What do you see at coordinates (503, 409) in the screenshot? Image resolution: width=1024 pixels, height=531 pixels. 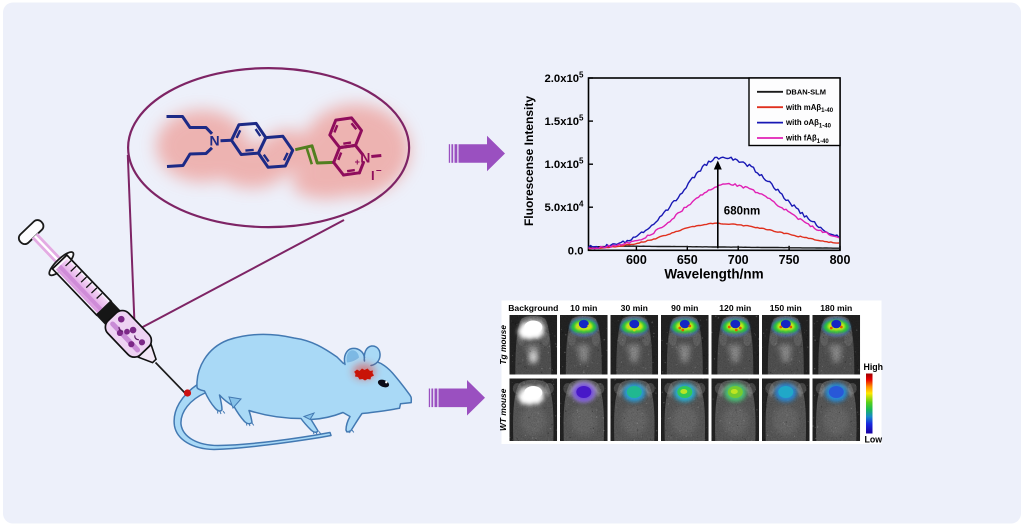 I see `svg-text: WT mouse` at bounding box center [503, 409].